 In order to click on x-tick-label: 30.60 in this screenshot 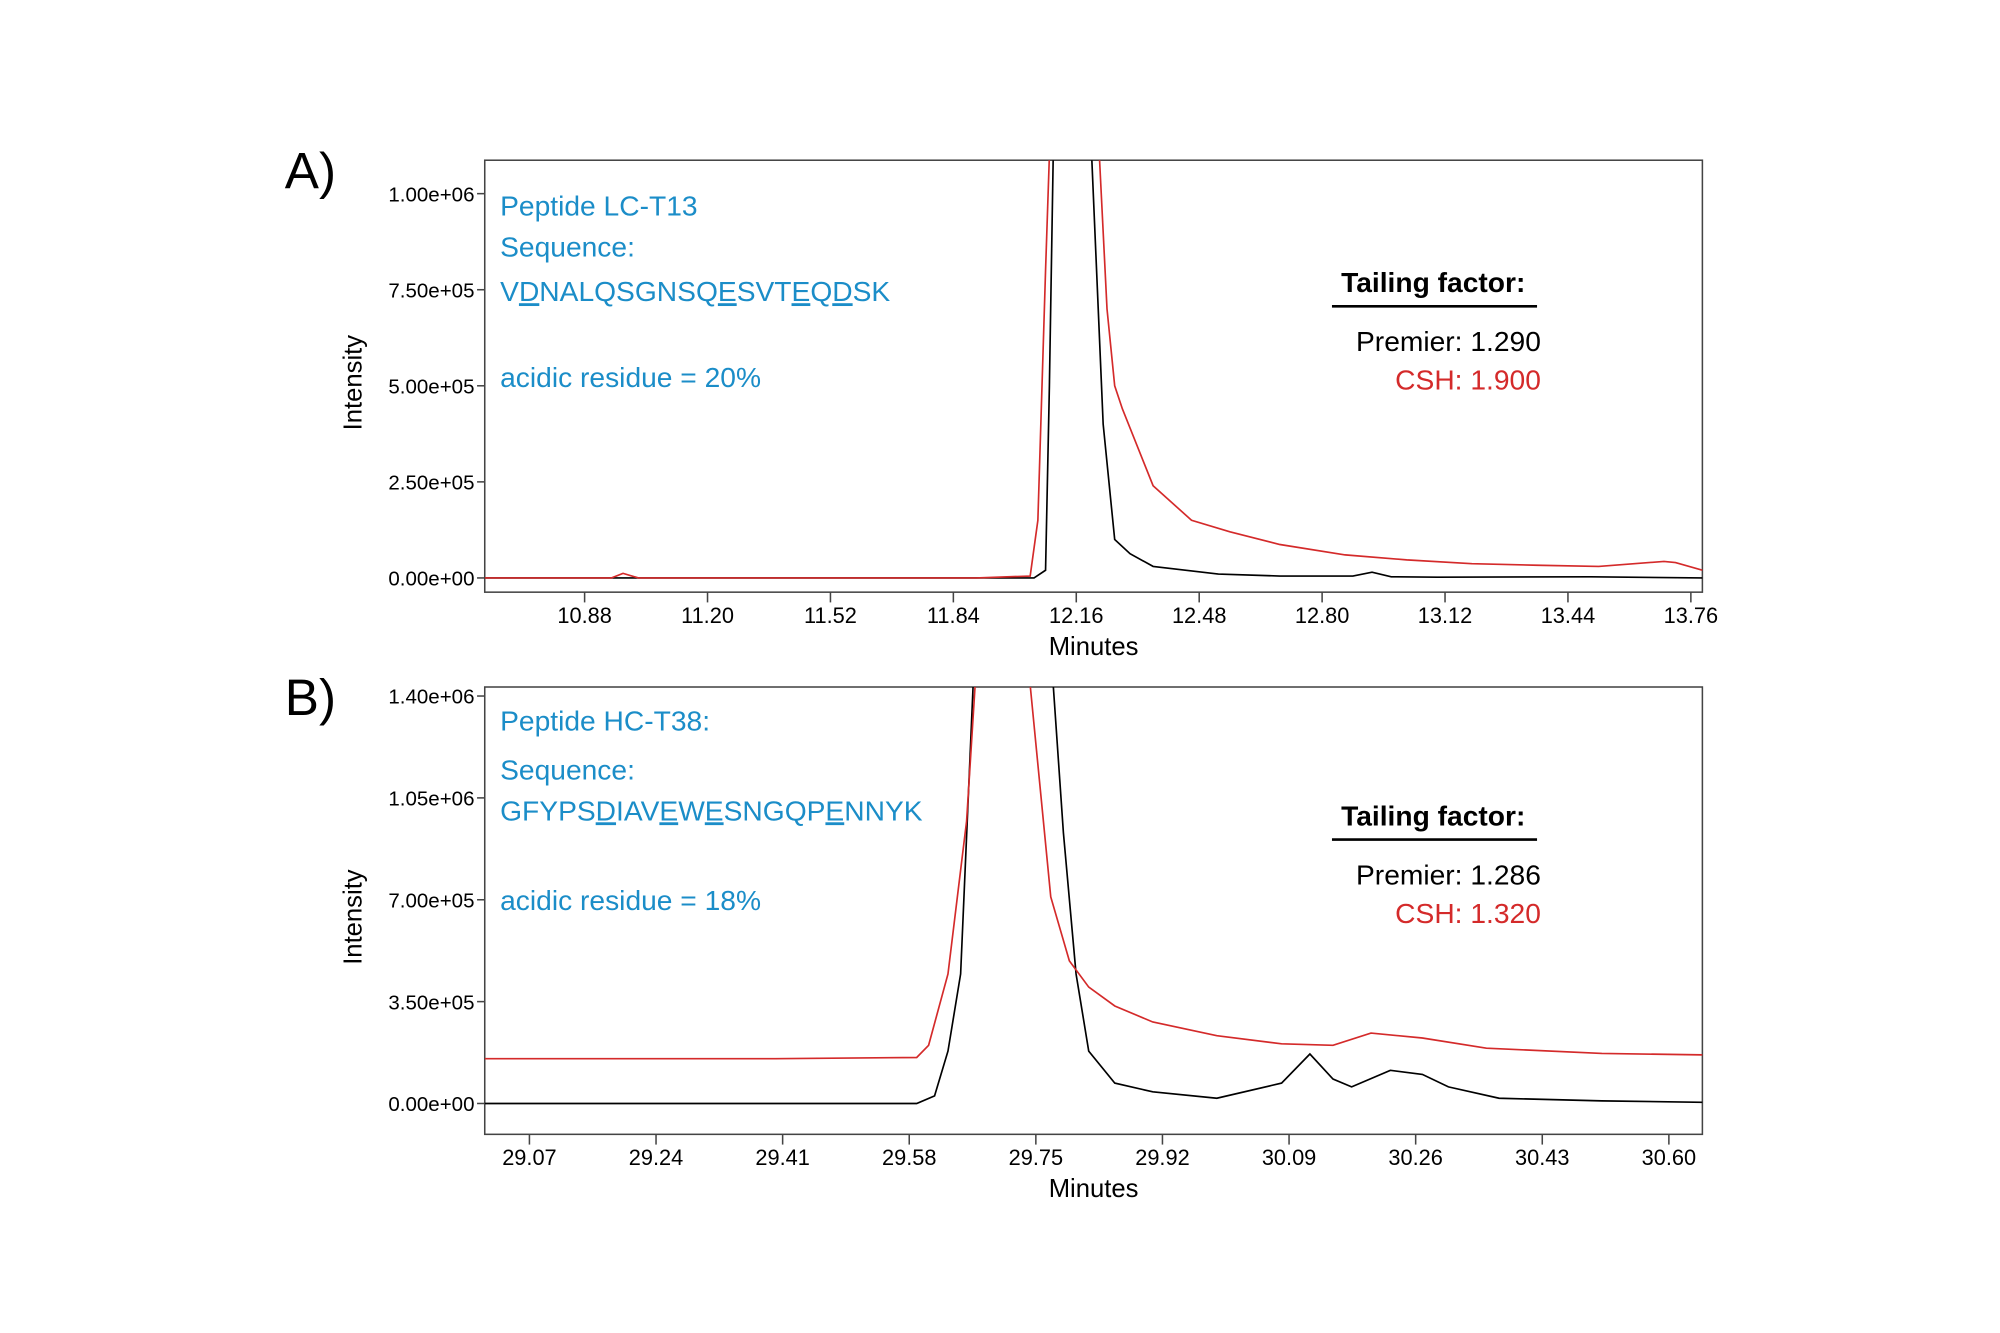, I will do `click(1669, 1157)`.